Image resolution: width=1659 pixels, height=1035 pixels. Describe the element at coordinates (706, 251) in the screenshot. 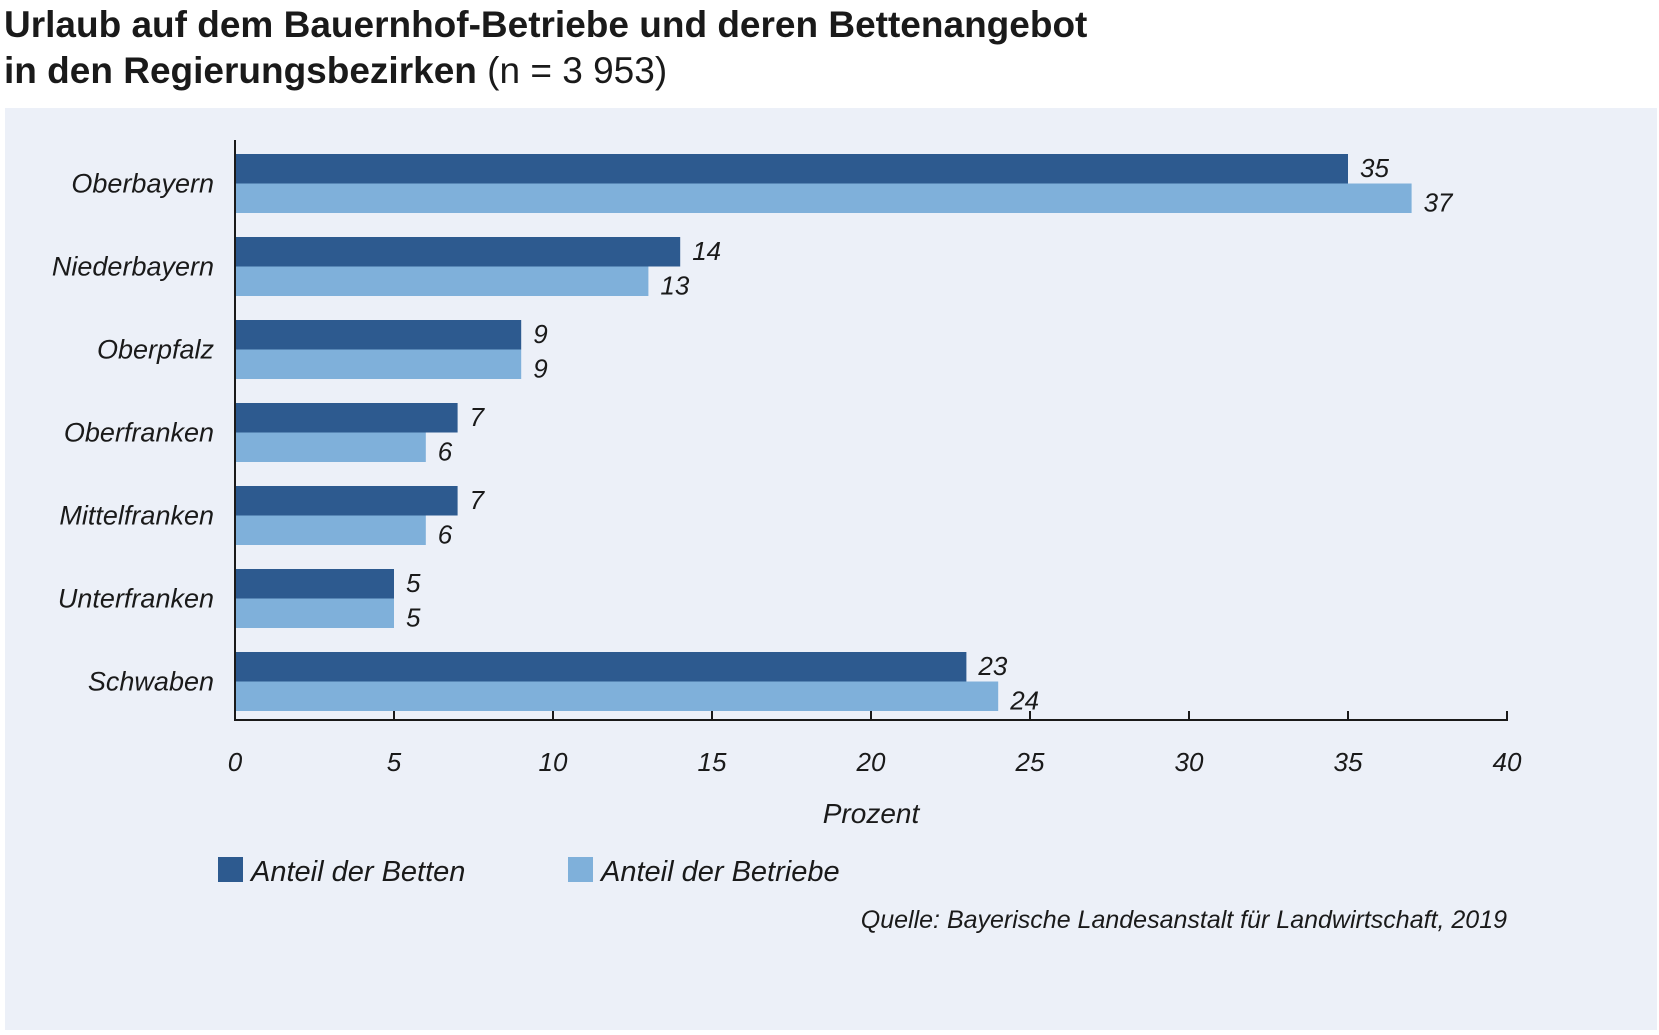

I see `data-label: 14` at that location.